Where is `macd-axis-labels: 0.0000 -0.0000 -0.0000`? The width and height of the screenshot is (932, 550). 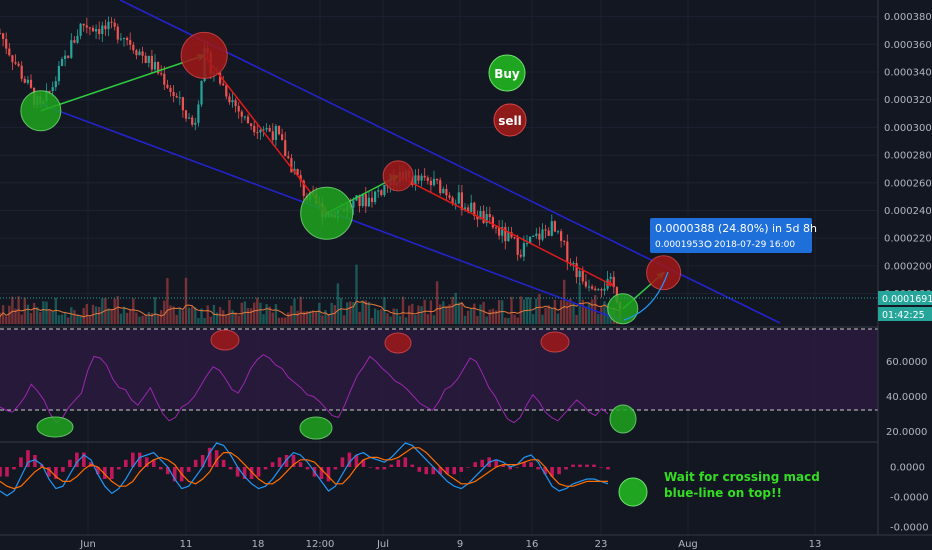
macd-axis-labels: 0.0000 -0.0000 -0.0000 is located at coordinates (909, 498).